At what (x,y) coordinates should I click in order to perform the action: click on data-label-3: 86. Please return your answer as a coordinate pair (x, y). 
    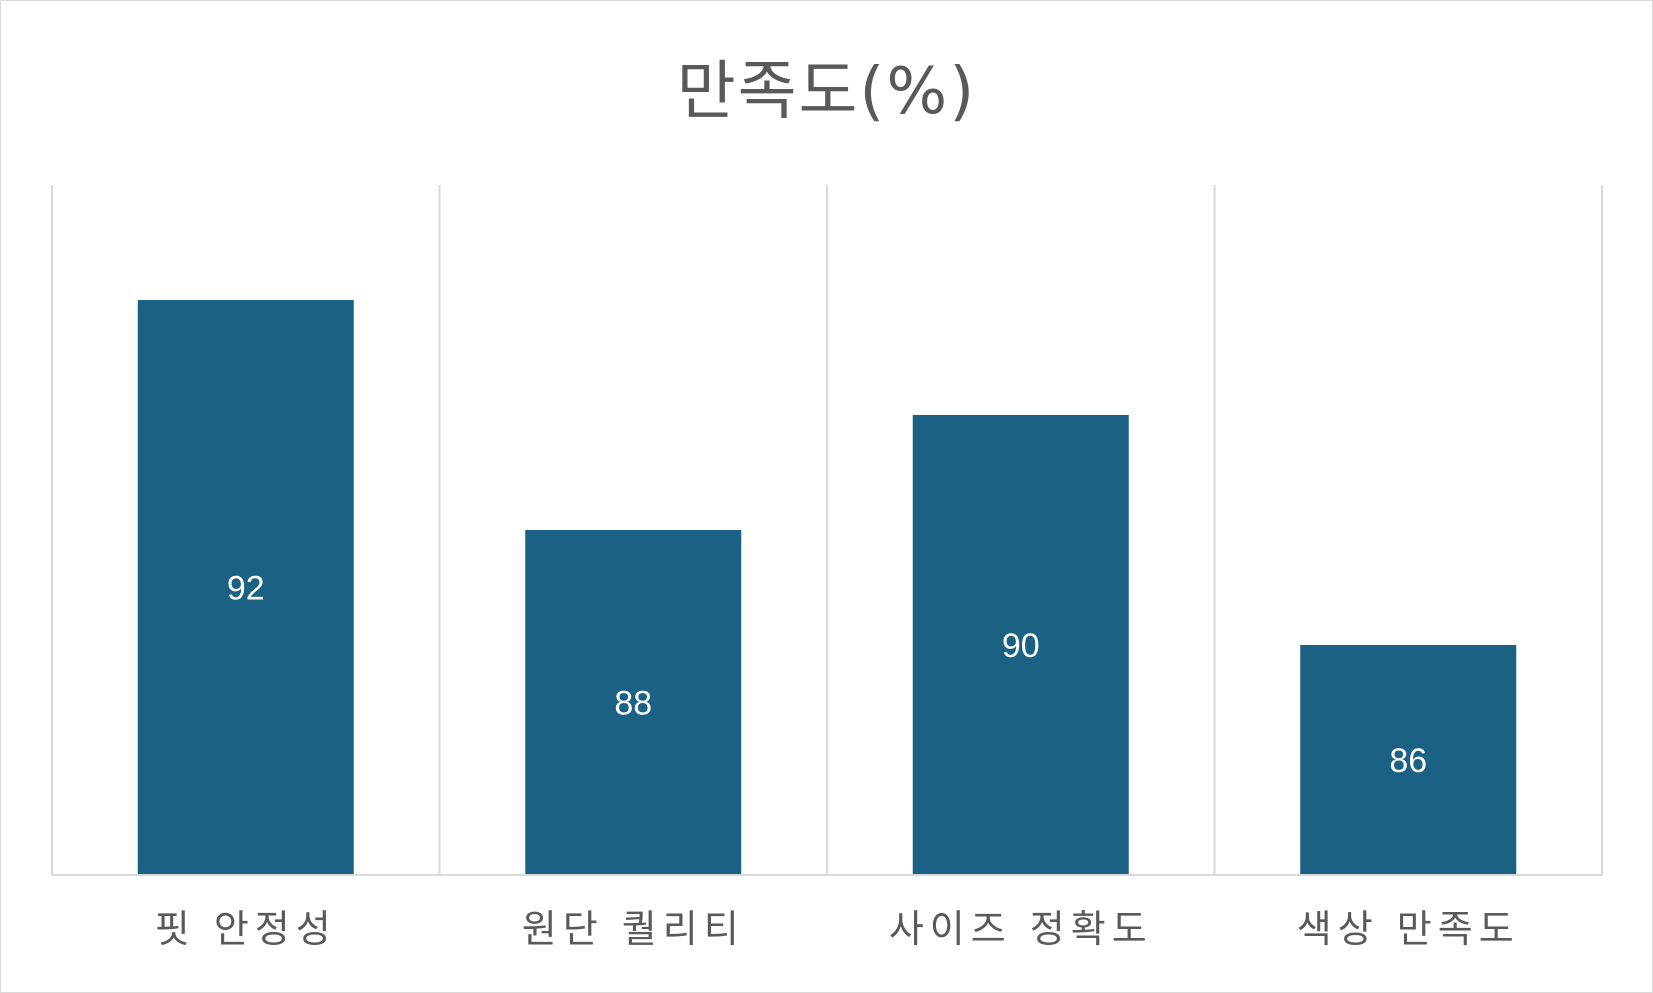
    Looking at the image, I should click on (1408, 761).